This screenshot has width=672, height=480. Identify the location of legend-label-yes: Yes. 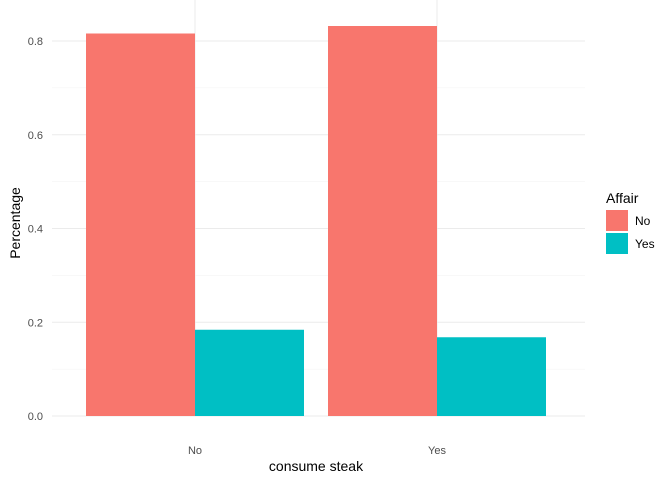
(645, 244).